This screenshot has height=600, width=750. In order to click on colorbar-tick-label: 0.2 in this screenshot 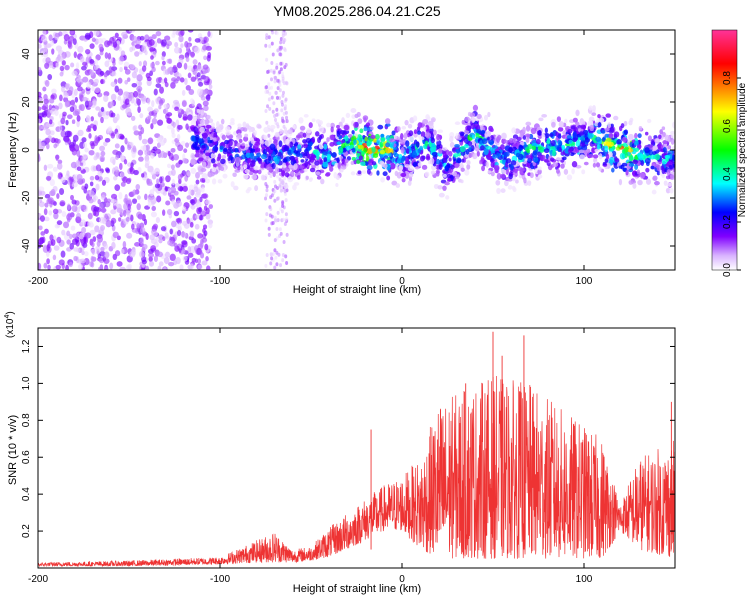, I will do `click(727, 222)`.